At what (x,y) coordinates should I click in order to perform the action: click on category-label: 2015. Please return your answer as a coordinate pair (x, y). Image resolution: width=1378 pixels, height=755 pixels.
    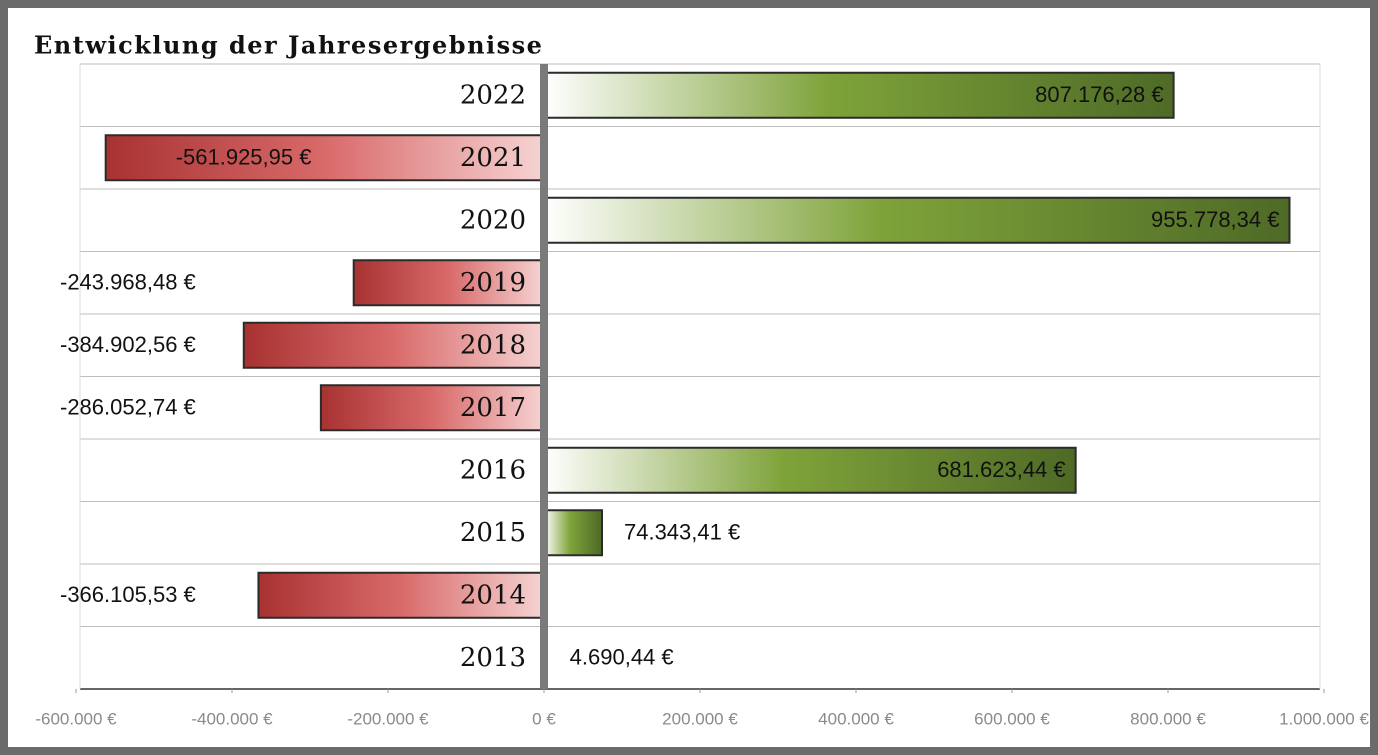
    Looking at the image, I should click on (493, 533).